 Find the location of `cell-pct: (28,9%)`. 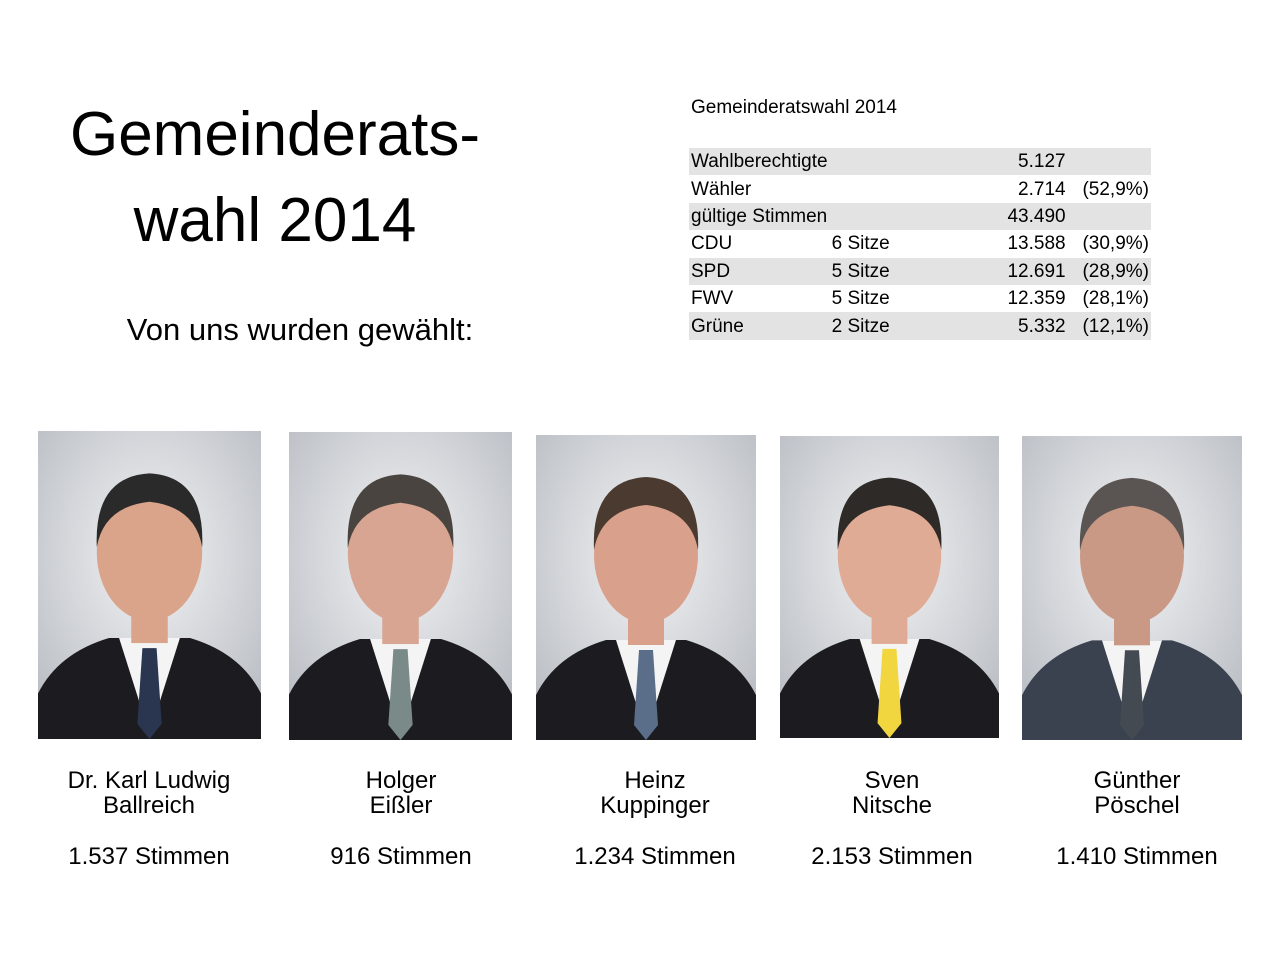

cell-pct: (28,9%) is located at coordinates (1109, 271).